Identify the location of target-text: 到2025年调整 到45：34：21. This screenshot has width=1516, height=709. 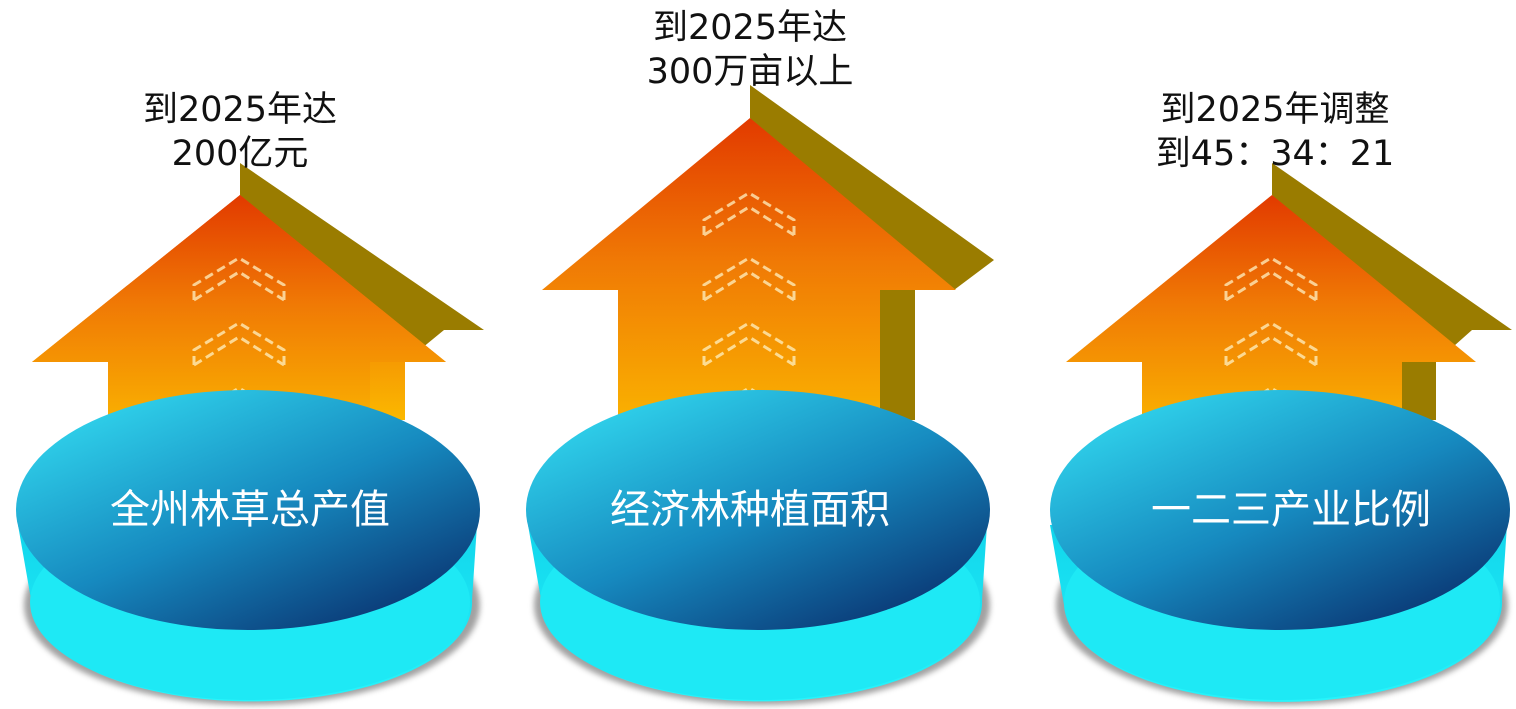
(1275, 132).